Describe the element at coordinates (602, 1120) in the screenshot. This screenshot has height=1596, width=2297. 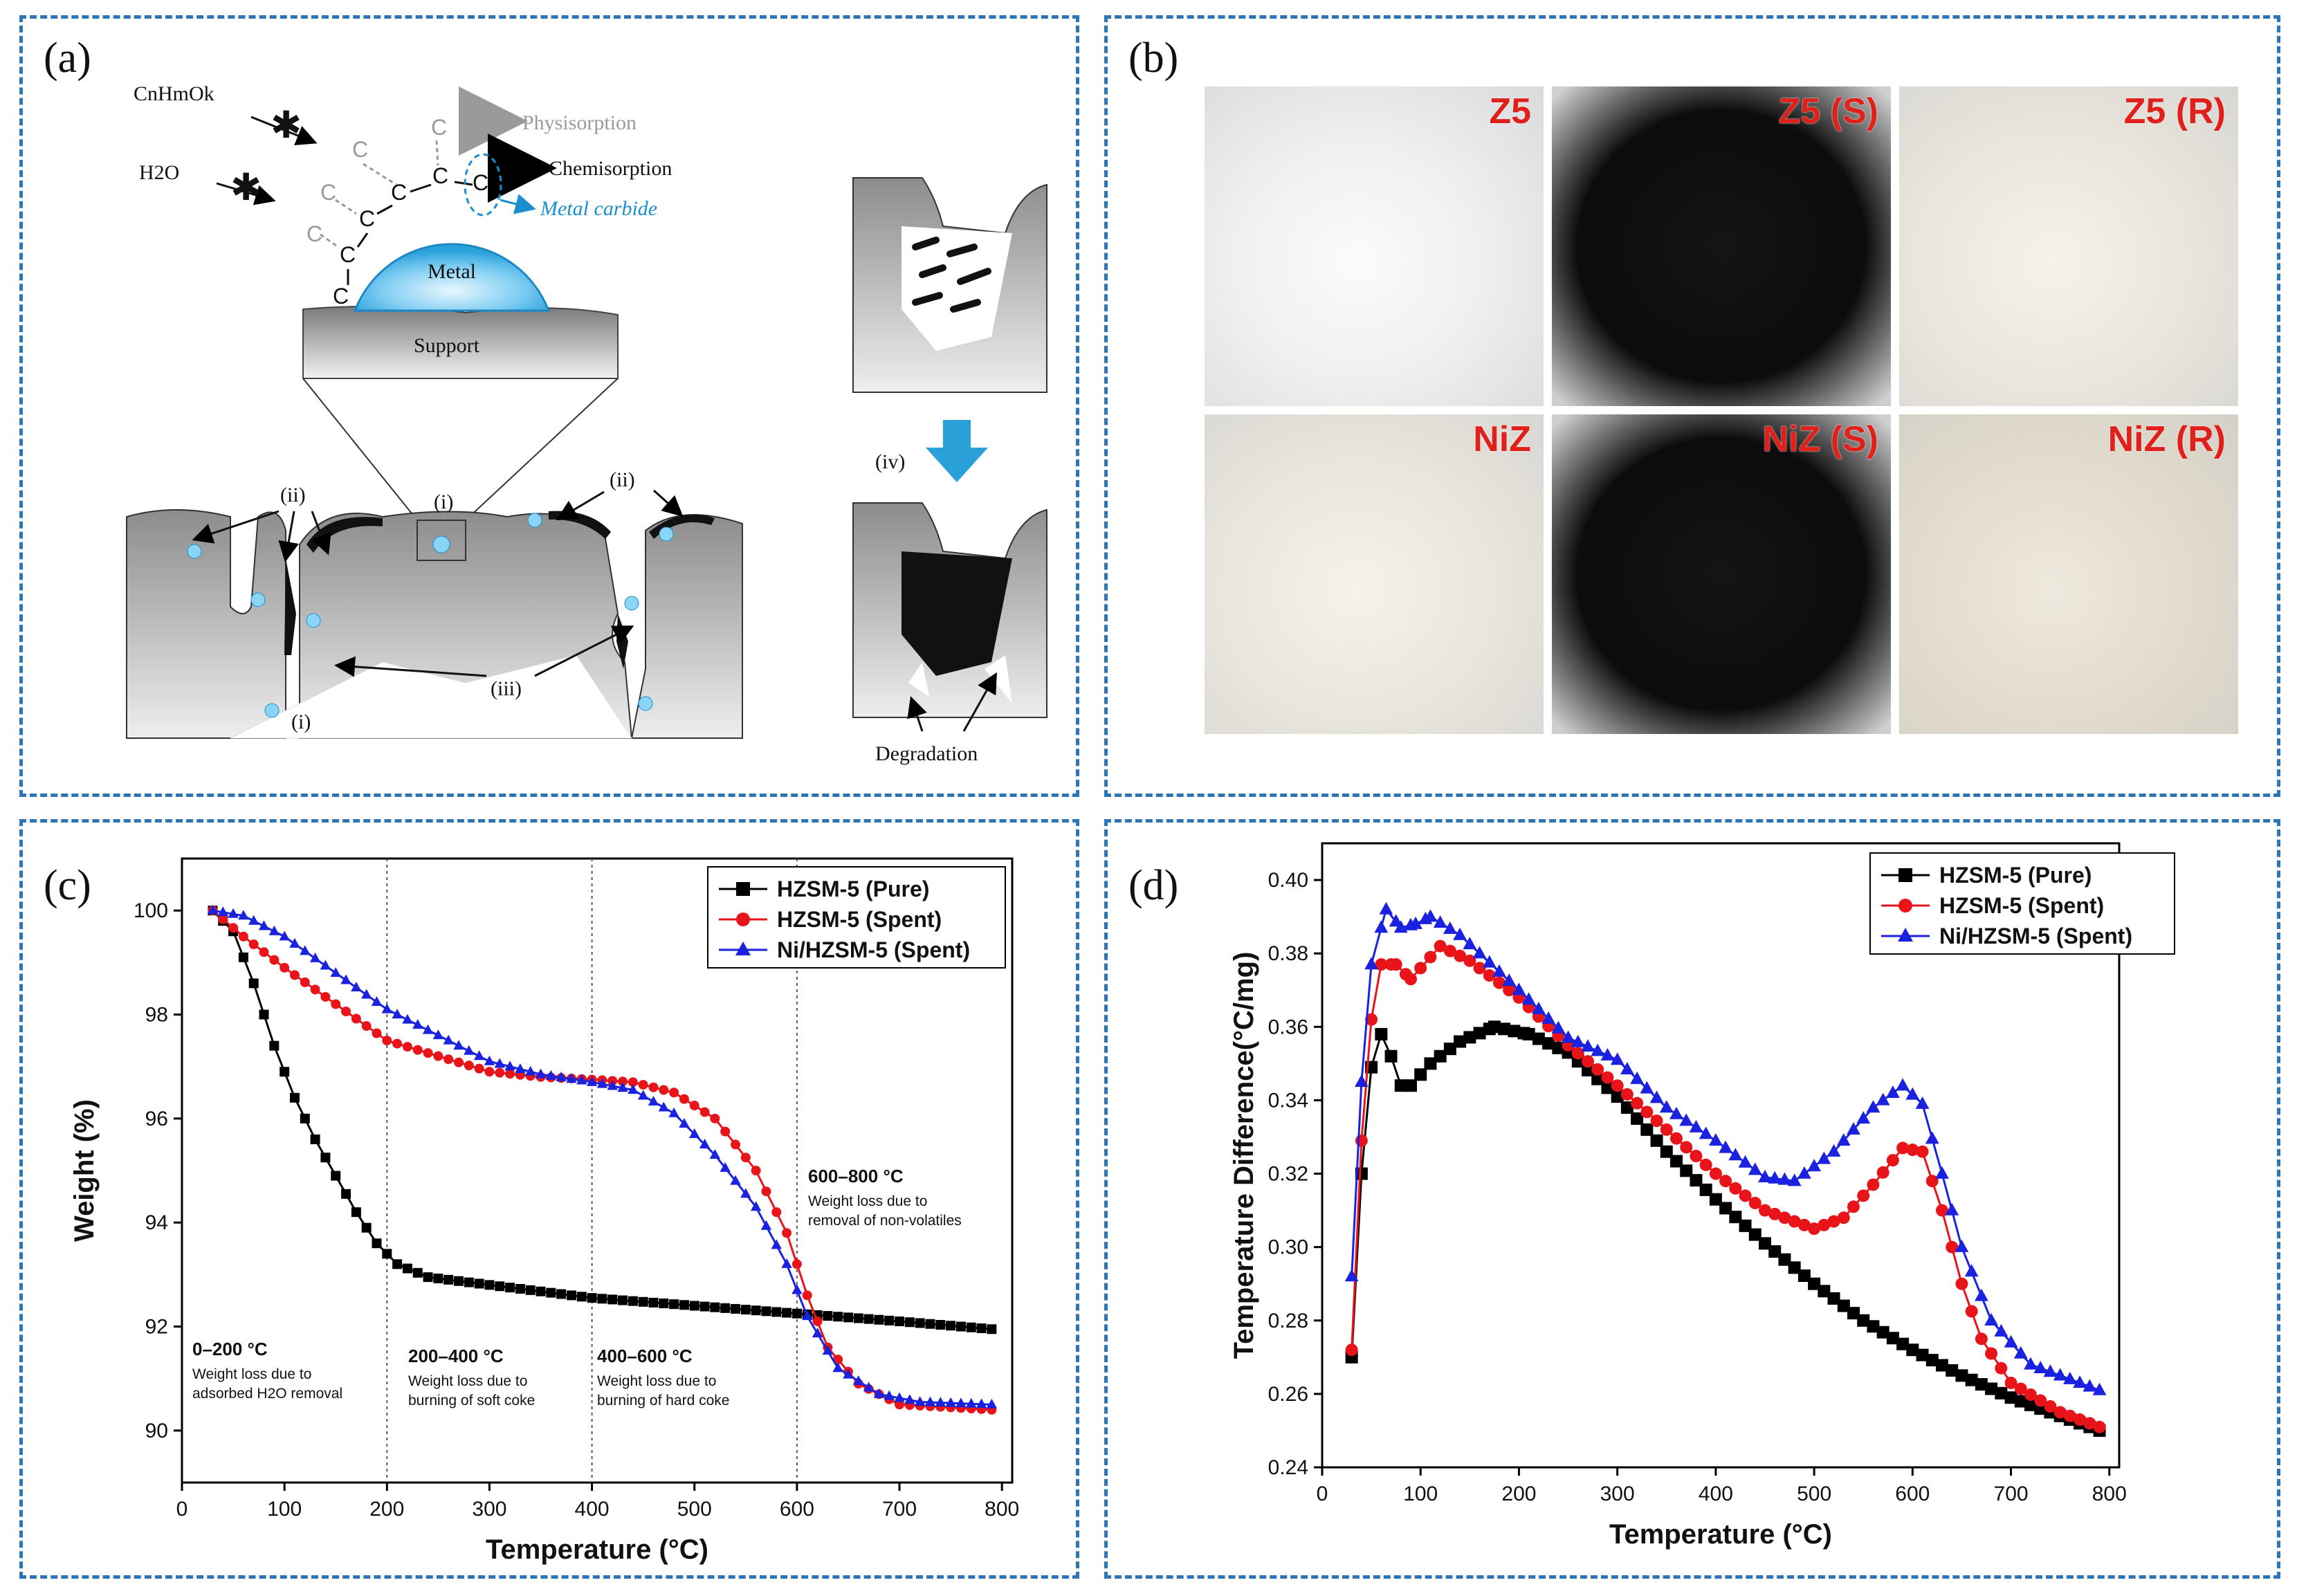
I see `series-line` at that location.